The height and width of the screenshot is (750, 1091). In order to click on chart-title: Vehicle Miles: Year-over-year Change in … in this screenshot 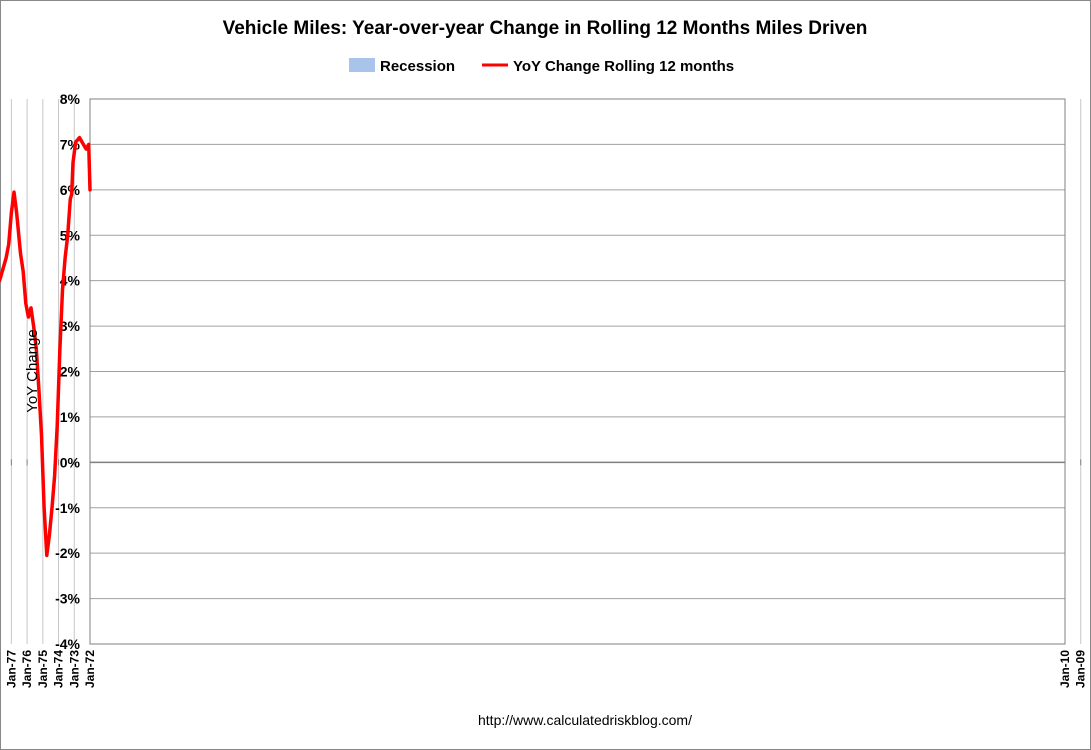, I will do `click(545, 28)`.